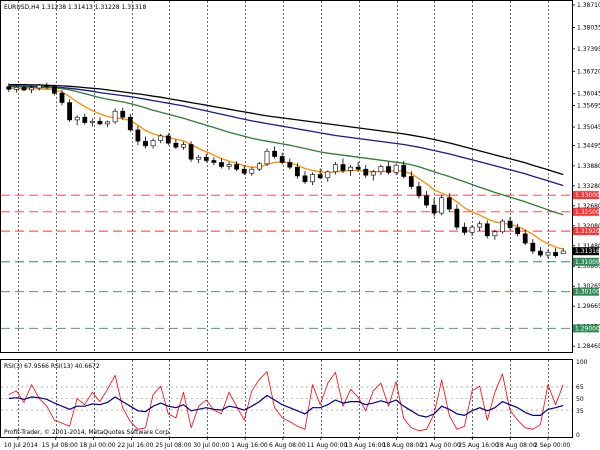  What do you see at coordinates (588, 346) in the screenshot?
I see `price-tick-label: 1.28465` at bounding box center [588, 346].